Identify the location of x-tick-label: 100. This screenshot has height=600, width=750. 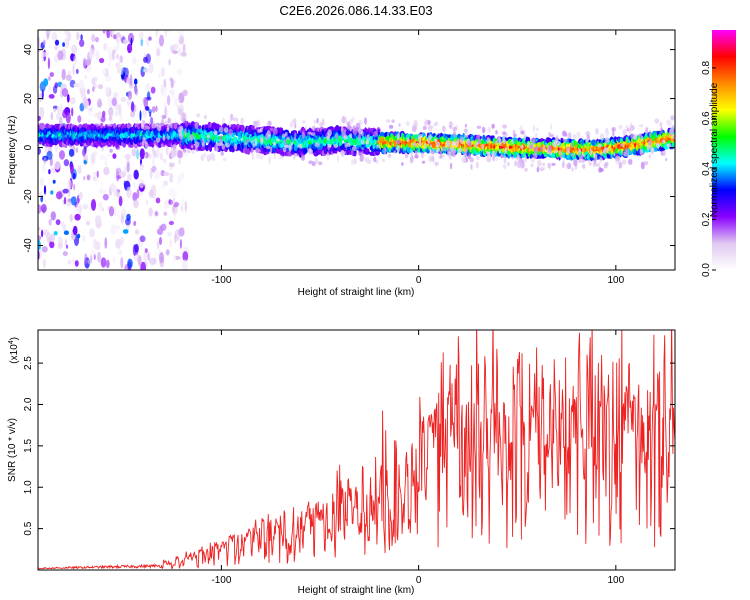
(615, 280).